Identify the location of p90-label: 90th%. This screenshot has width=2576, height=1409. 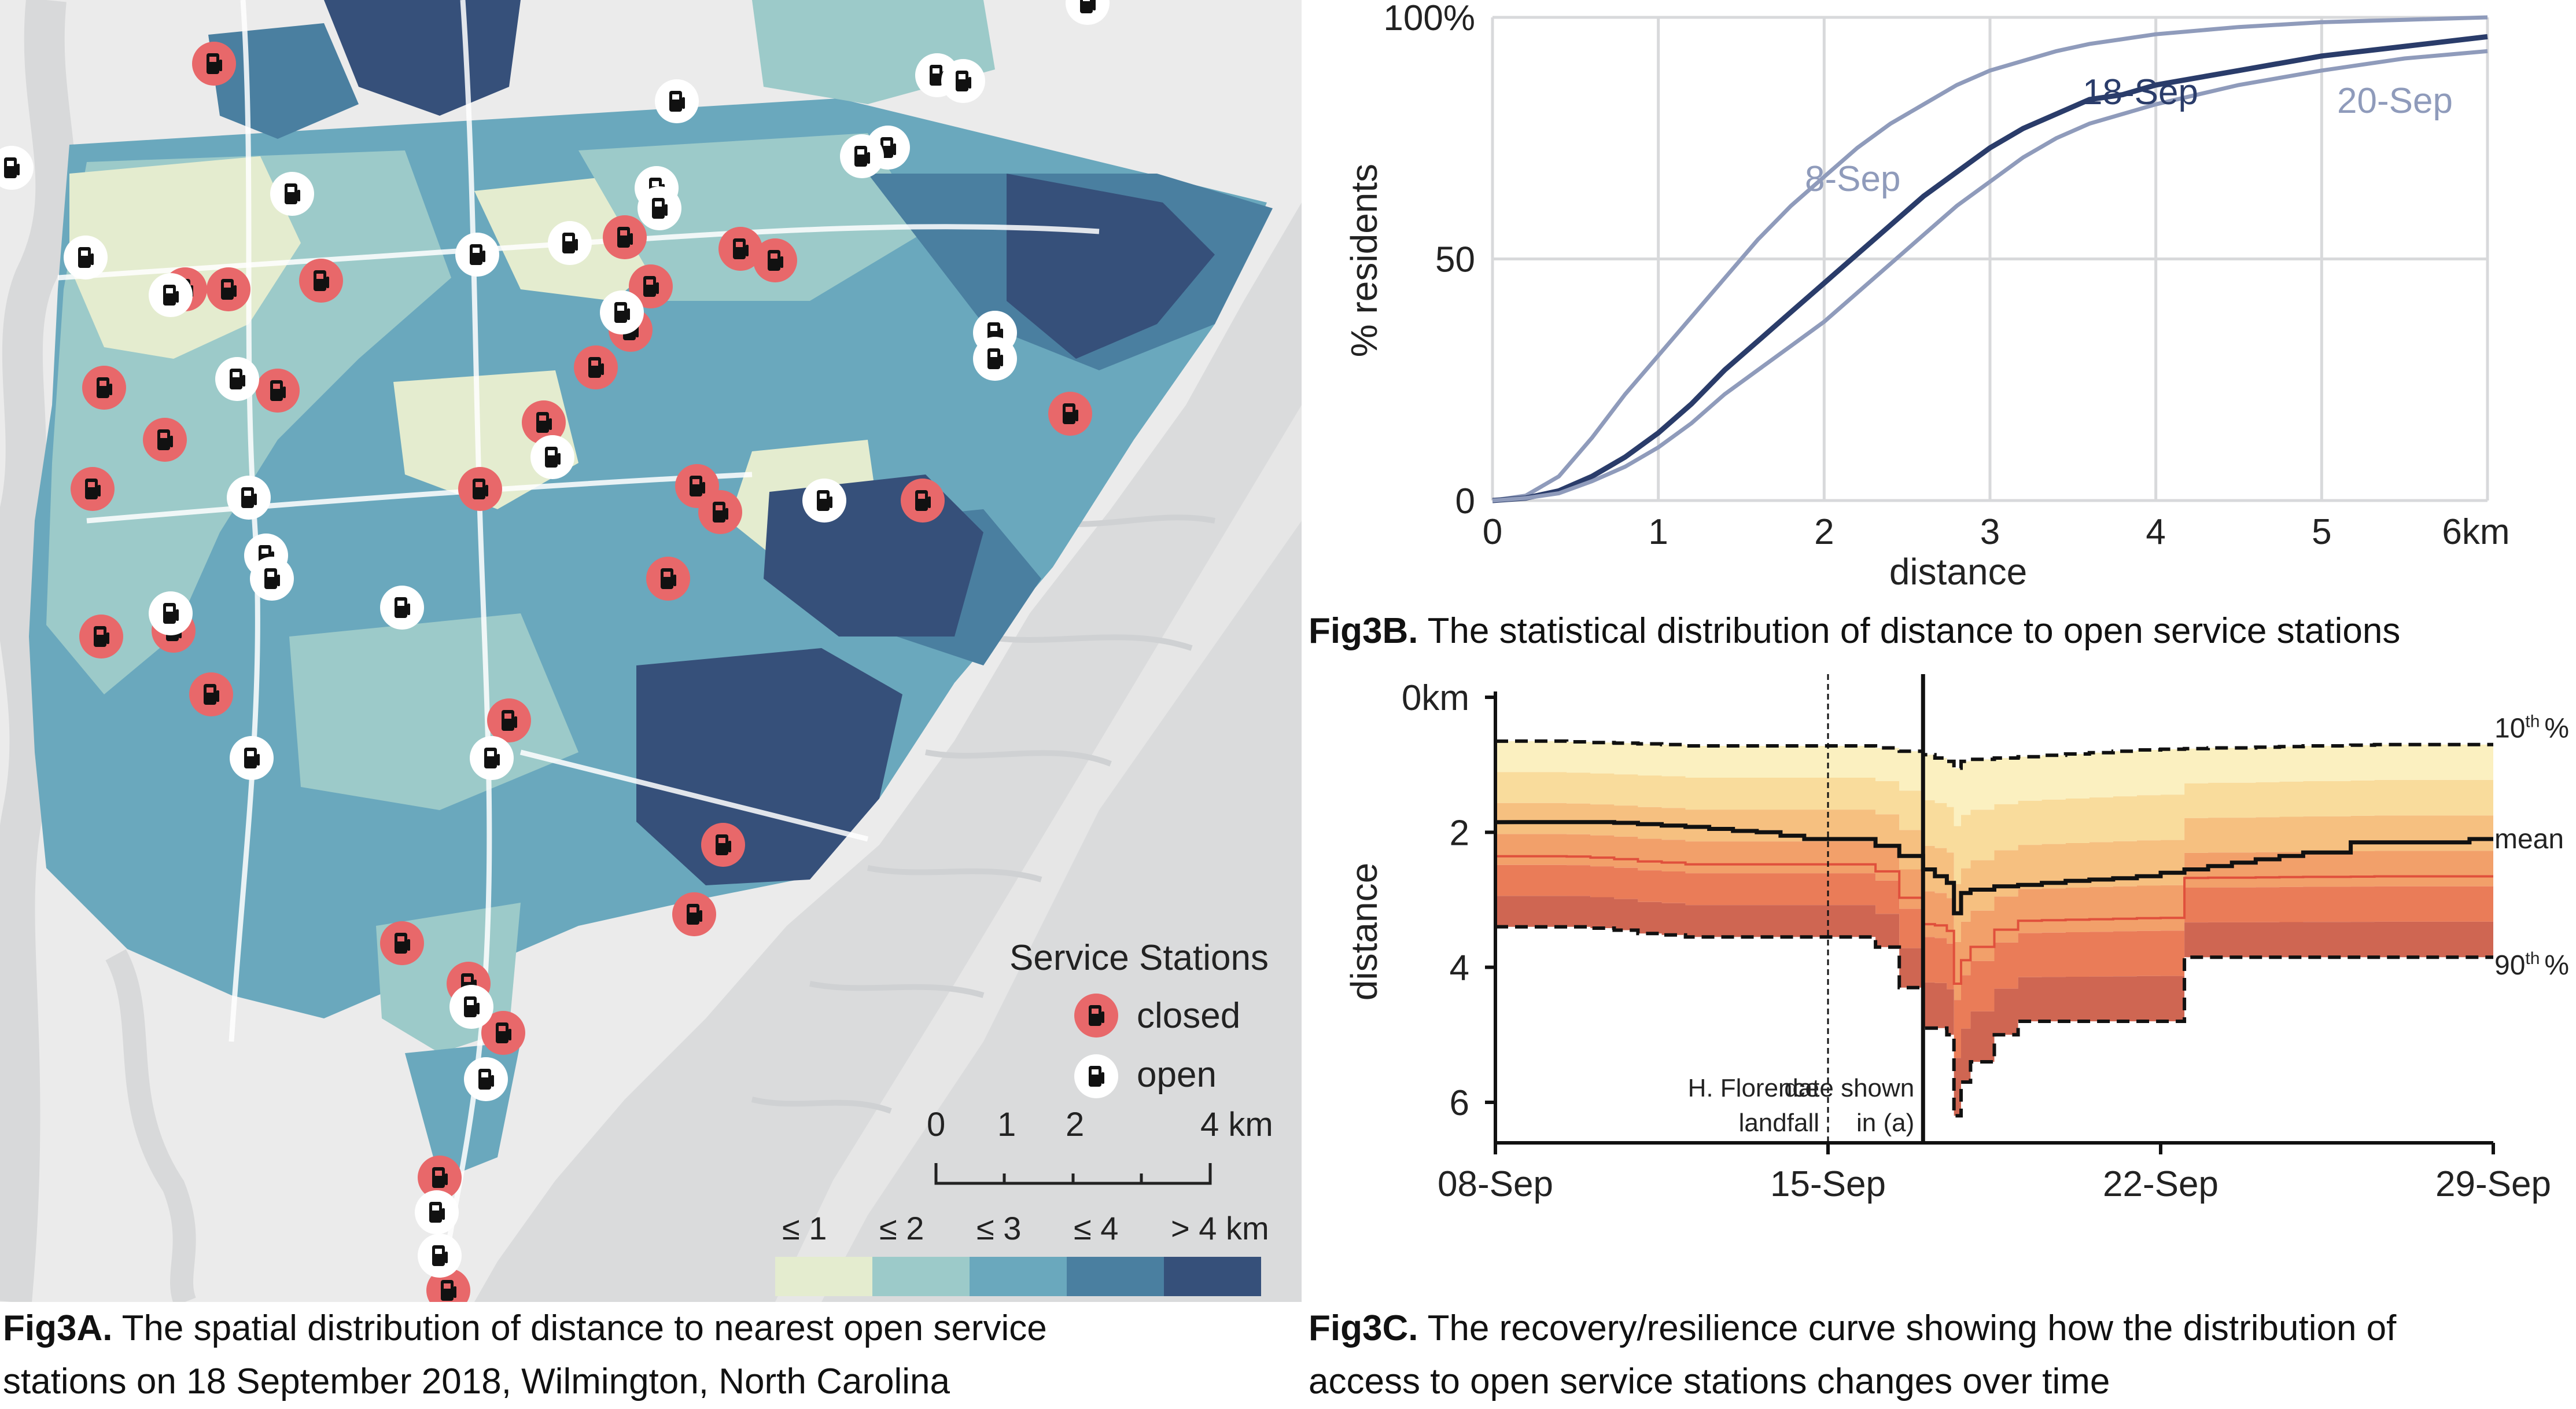
(2531, 965).